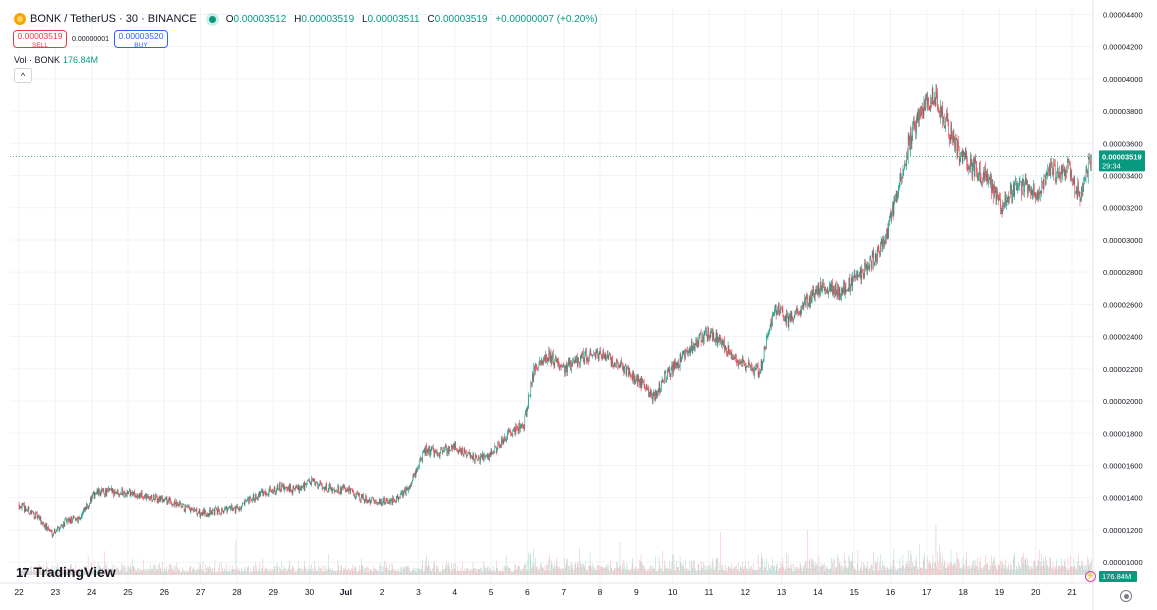 This screenshot has width=1157, height=610. Describe the element at coordinates (23, 75) in the screenshot. I see `collapse-legend-button: ^` at that location.